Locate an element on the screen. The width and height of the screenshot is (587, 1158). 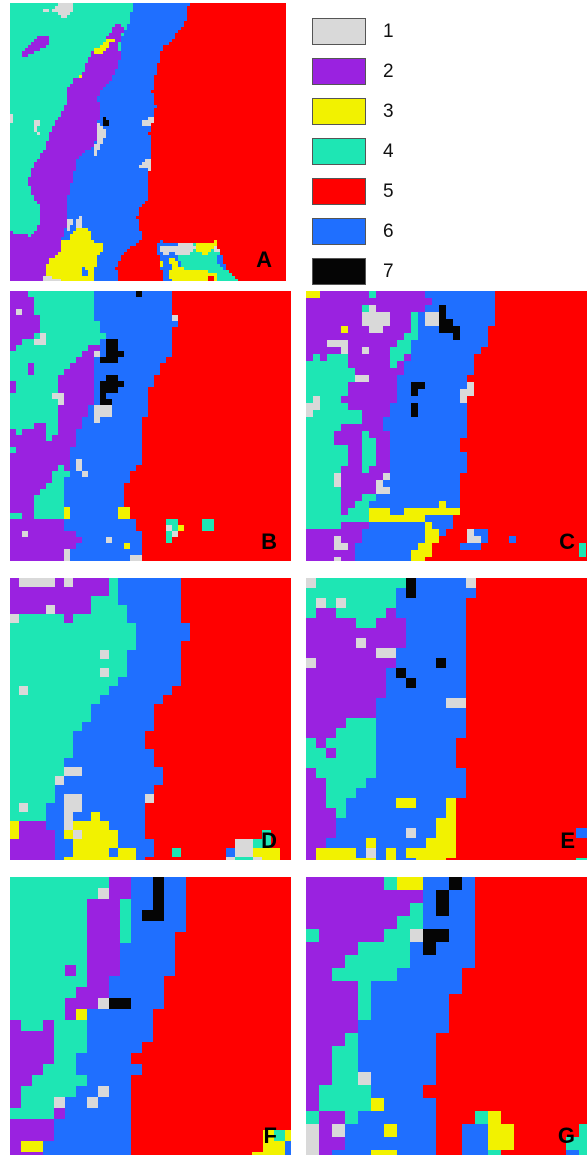
legend-label: 2 is located at coordinates (388, 71).